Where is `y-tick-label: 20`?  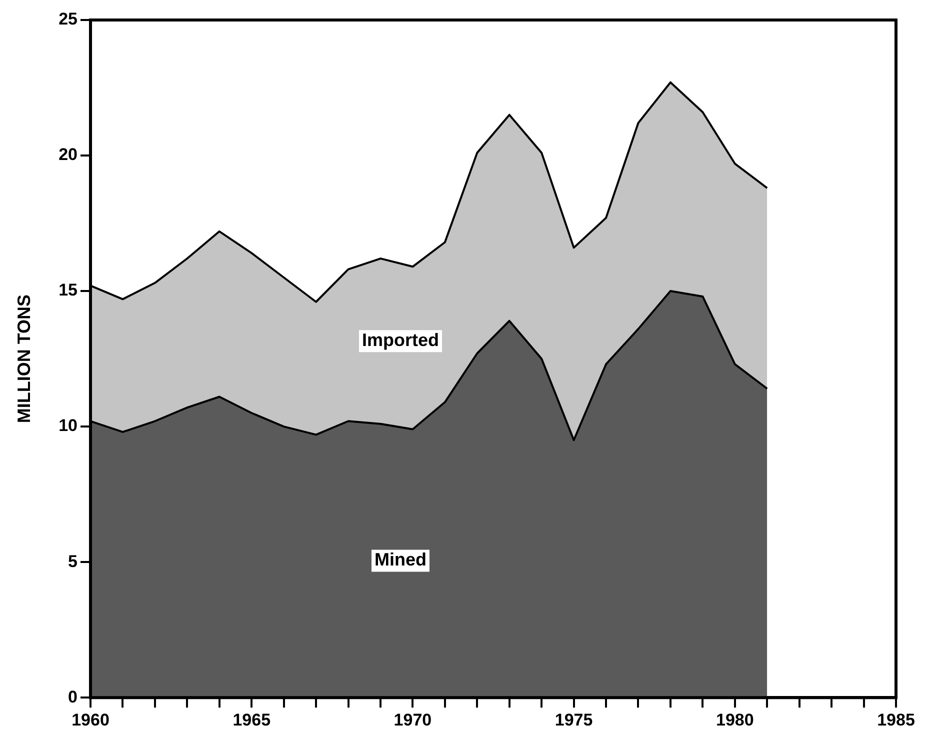 y-tick-label: 20 is located at coordinates (68, 154).